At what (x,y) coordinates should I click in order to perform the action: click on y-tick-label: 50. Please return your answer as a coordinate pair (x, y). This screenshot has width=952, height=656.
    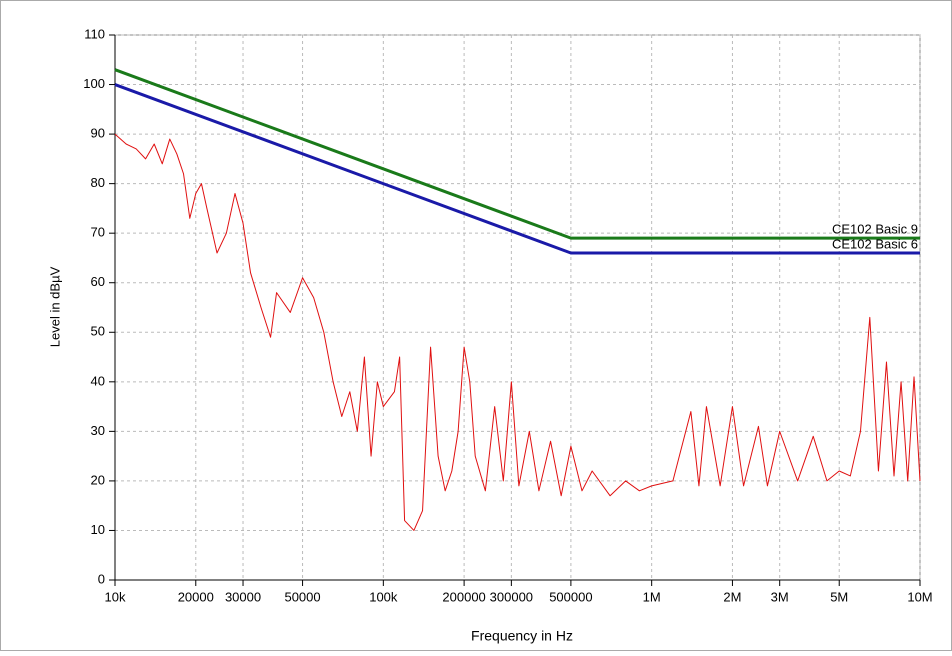
    Looking at the image, I should click on (98, 331).